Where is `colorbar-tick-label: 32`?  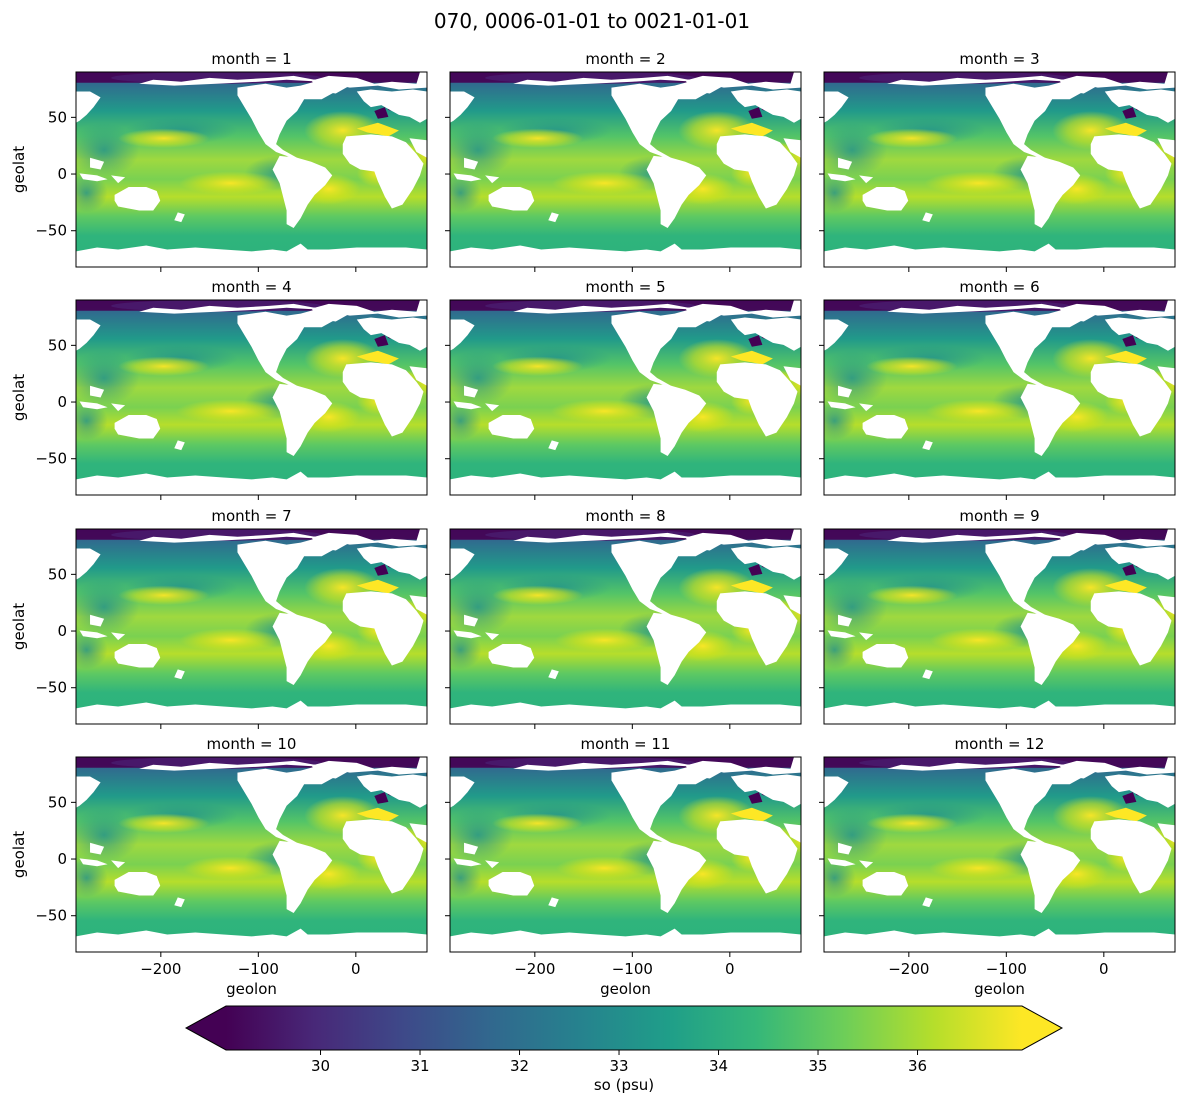
colorbar-tick-label: 32 is located at coordinates (519, 1066).